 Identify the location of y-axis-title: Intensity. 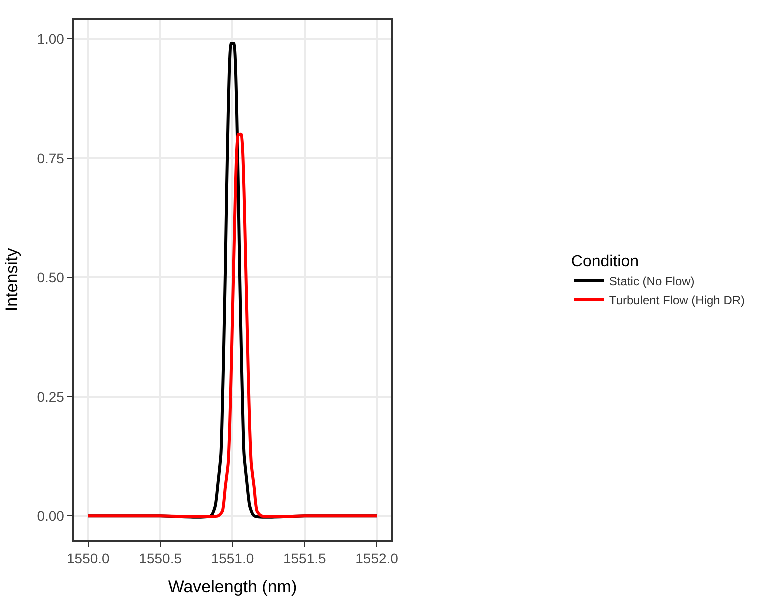
(12, 280).